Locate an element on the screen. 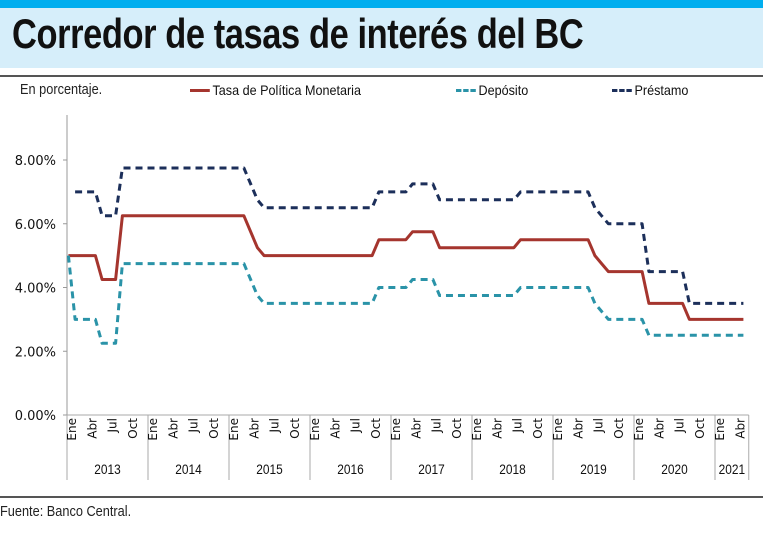 The width and height of the screenshot is (763, 543). source-note: Fuente: Banco Central. is located at coordinates (66, 511).